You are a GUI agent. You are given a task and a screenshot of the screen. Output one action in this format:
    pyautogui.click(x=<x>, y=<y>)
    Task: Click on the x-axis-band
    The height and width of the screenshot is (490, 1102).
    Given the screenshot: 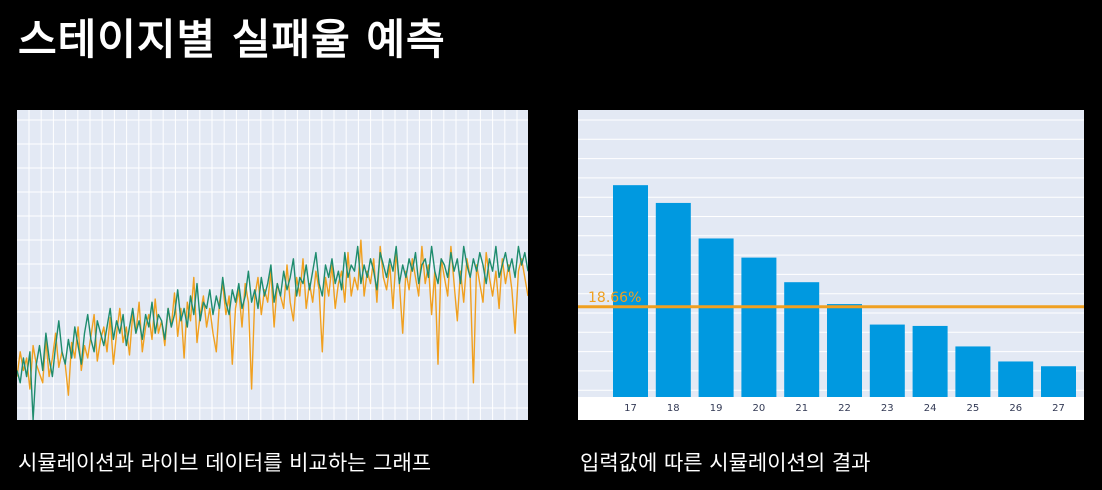 What is the action you would take?
    pyautogui.click(x=831, y=408)
    